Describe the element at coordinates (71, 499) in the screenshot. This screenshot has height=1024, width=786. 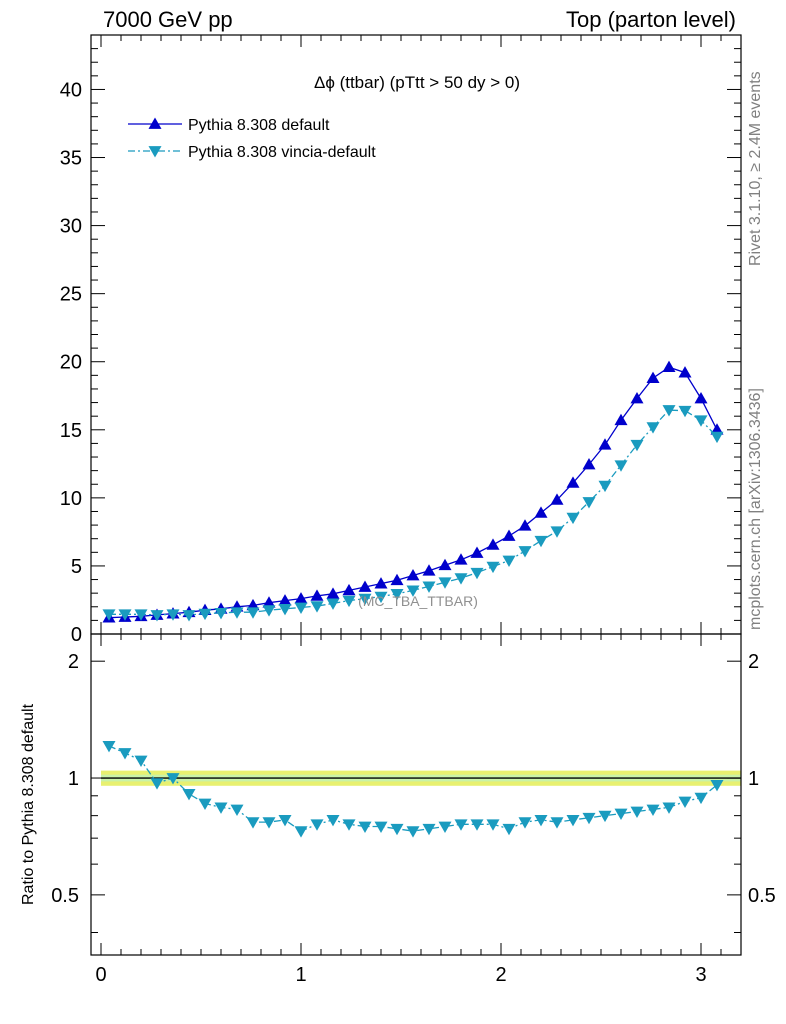
I see `main-y-tick-label: 10` at that location.